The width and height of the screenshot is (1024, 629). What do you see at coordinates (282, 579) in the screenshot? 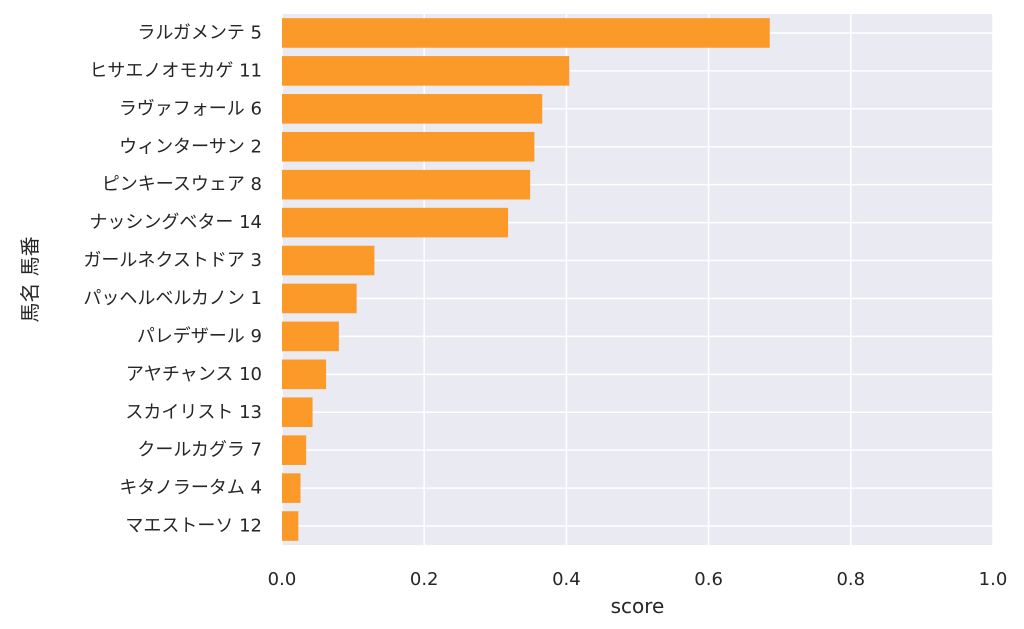
I see `x-tick-label: 0.0` at bounding box center [282, 579].